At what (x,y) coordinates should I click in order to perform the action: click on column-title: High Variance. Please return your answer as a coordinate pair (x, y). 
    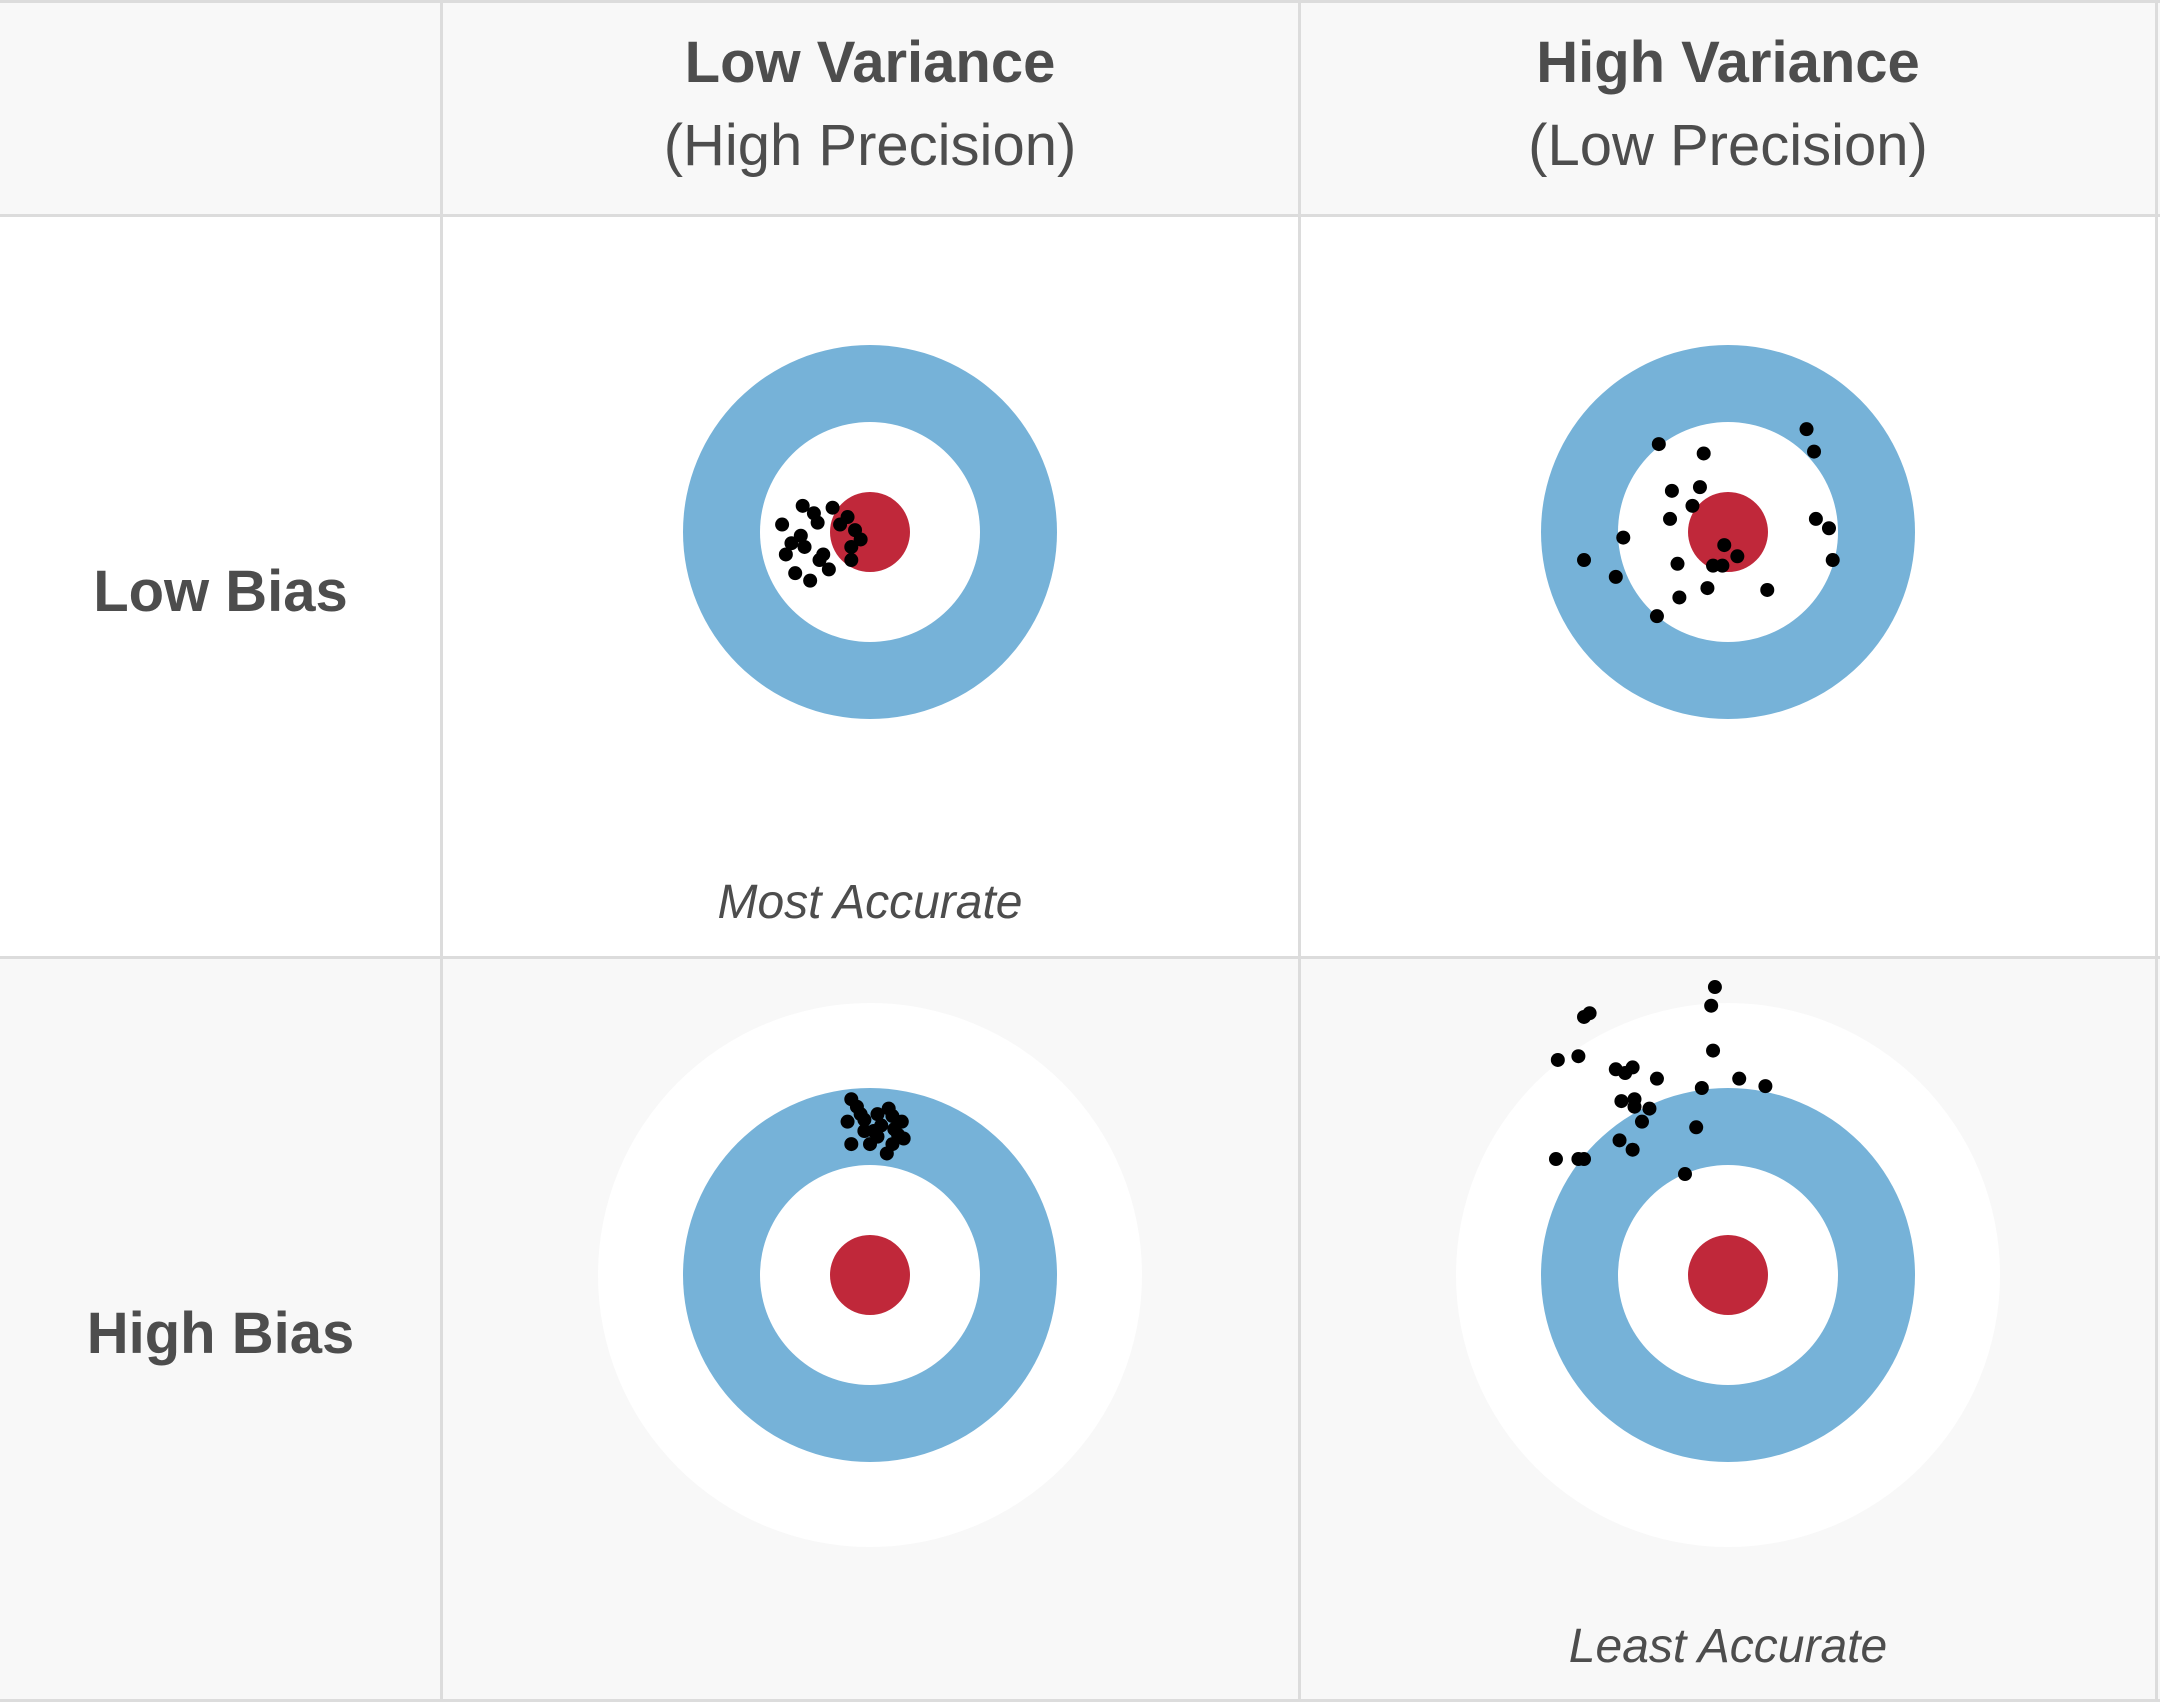
    Looking at the image, I should click on (1728, 62).